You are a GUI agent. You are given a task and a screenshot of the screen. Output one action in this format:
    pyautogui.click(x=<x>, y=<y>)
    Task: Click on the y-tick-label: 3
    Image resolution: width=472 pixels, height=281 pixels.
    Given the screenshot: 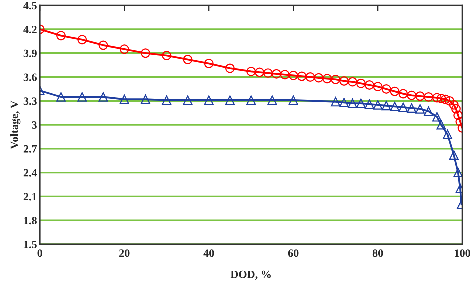 What is the action you would take?
    pyautogui.click(x=34, y=126)
    